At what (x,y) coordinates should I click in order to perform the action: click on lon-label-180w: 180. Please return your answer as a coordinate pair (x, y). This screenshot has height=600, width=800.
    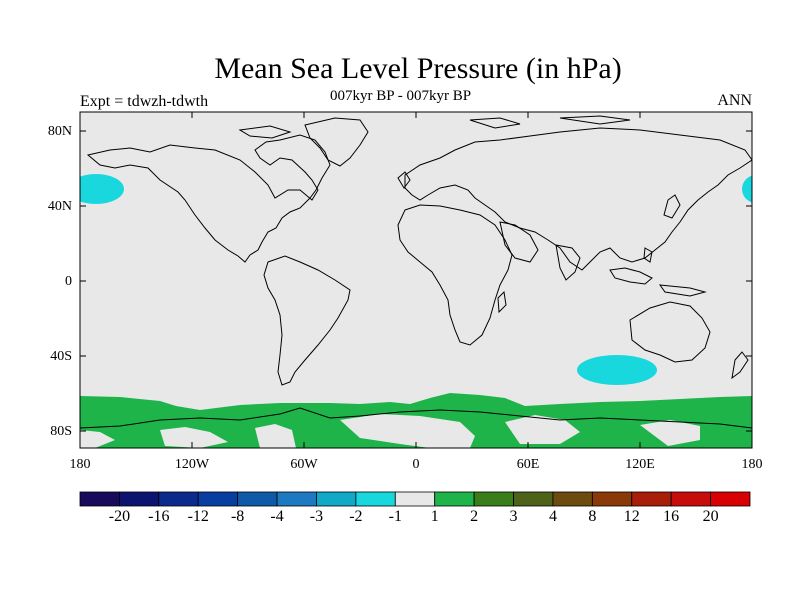
    Looking at the image, I should click on (80, 464).